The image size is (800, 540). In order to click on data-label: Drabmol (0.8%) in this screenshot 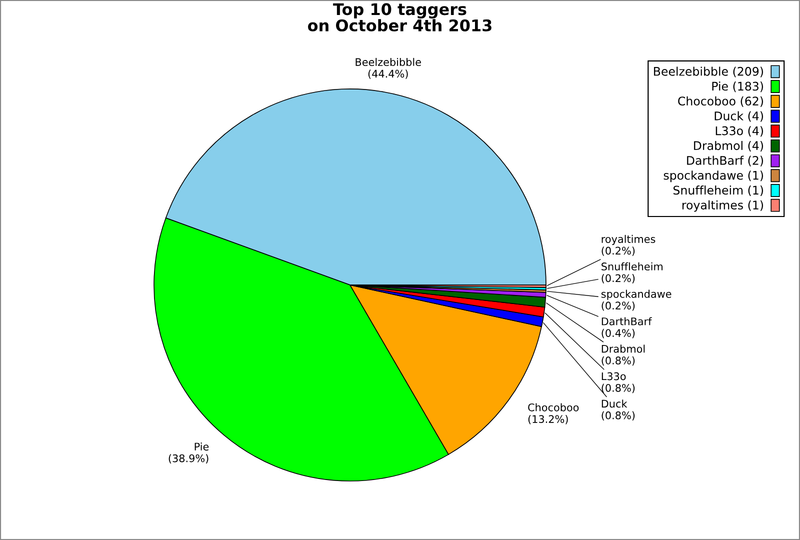, I will do `click(623, 355)`.